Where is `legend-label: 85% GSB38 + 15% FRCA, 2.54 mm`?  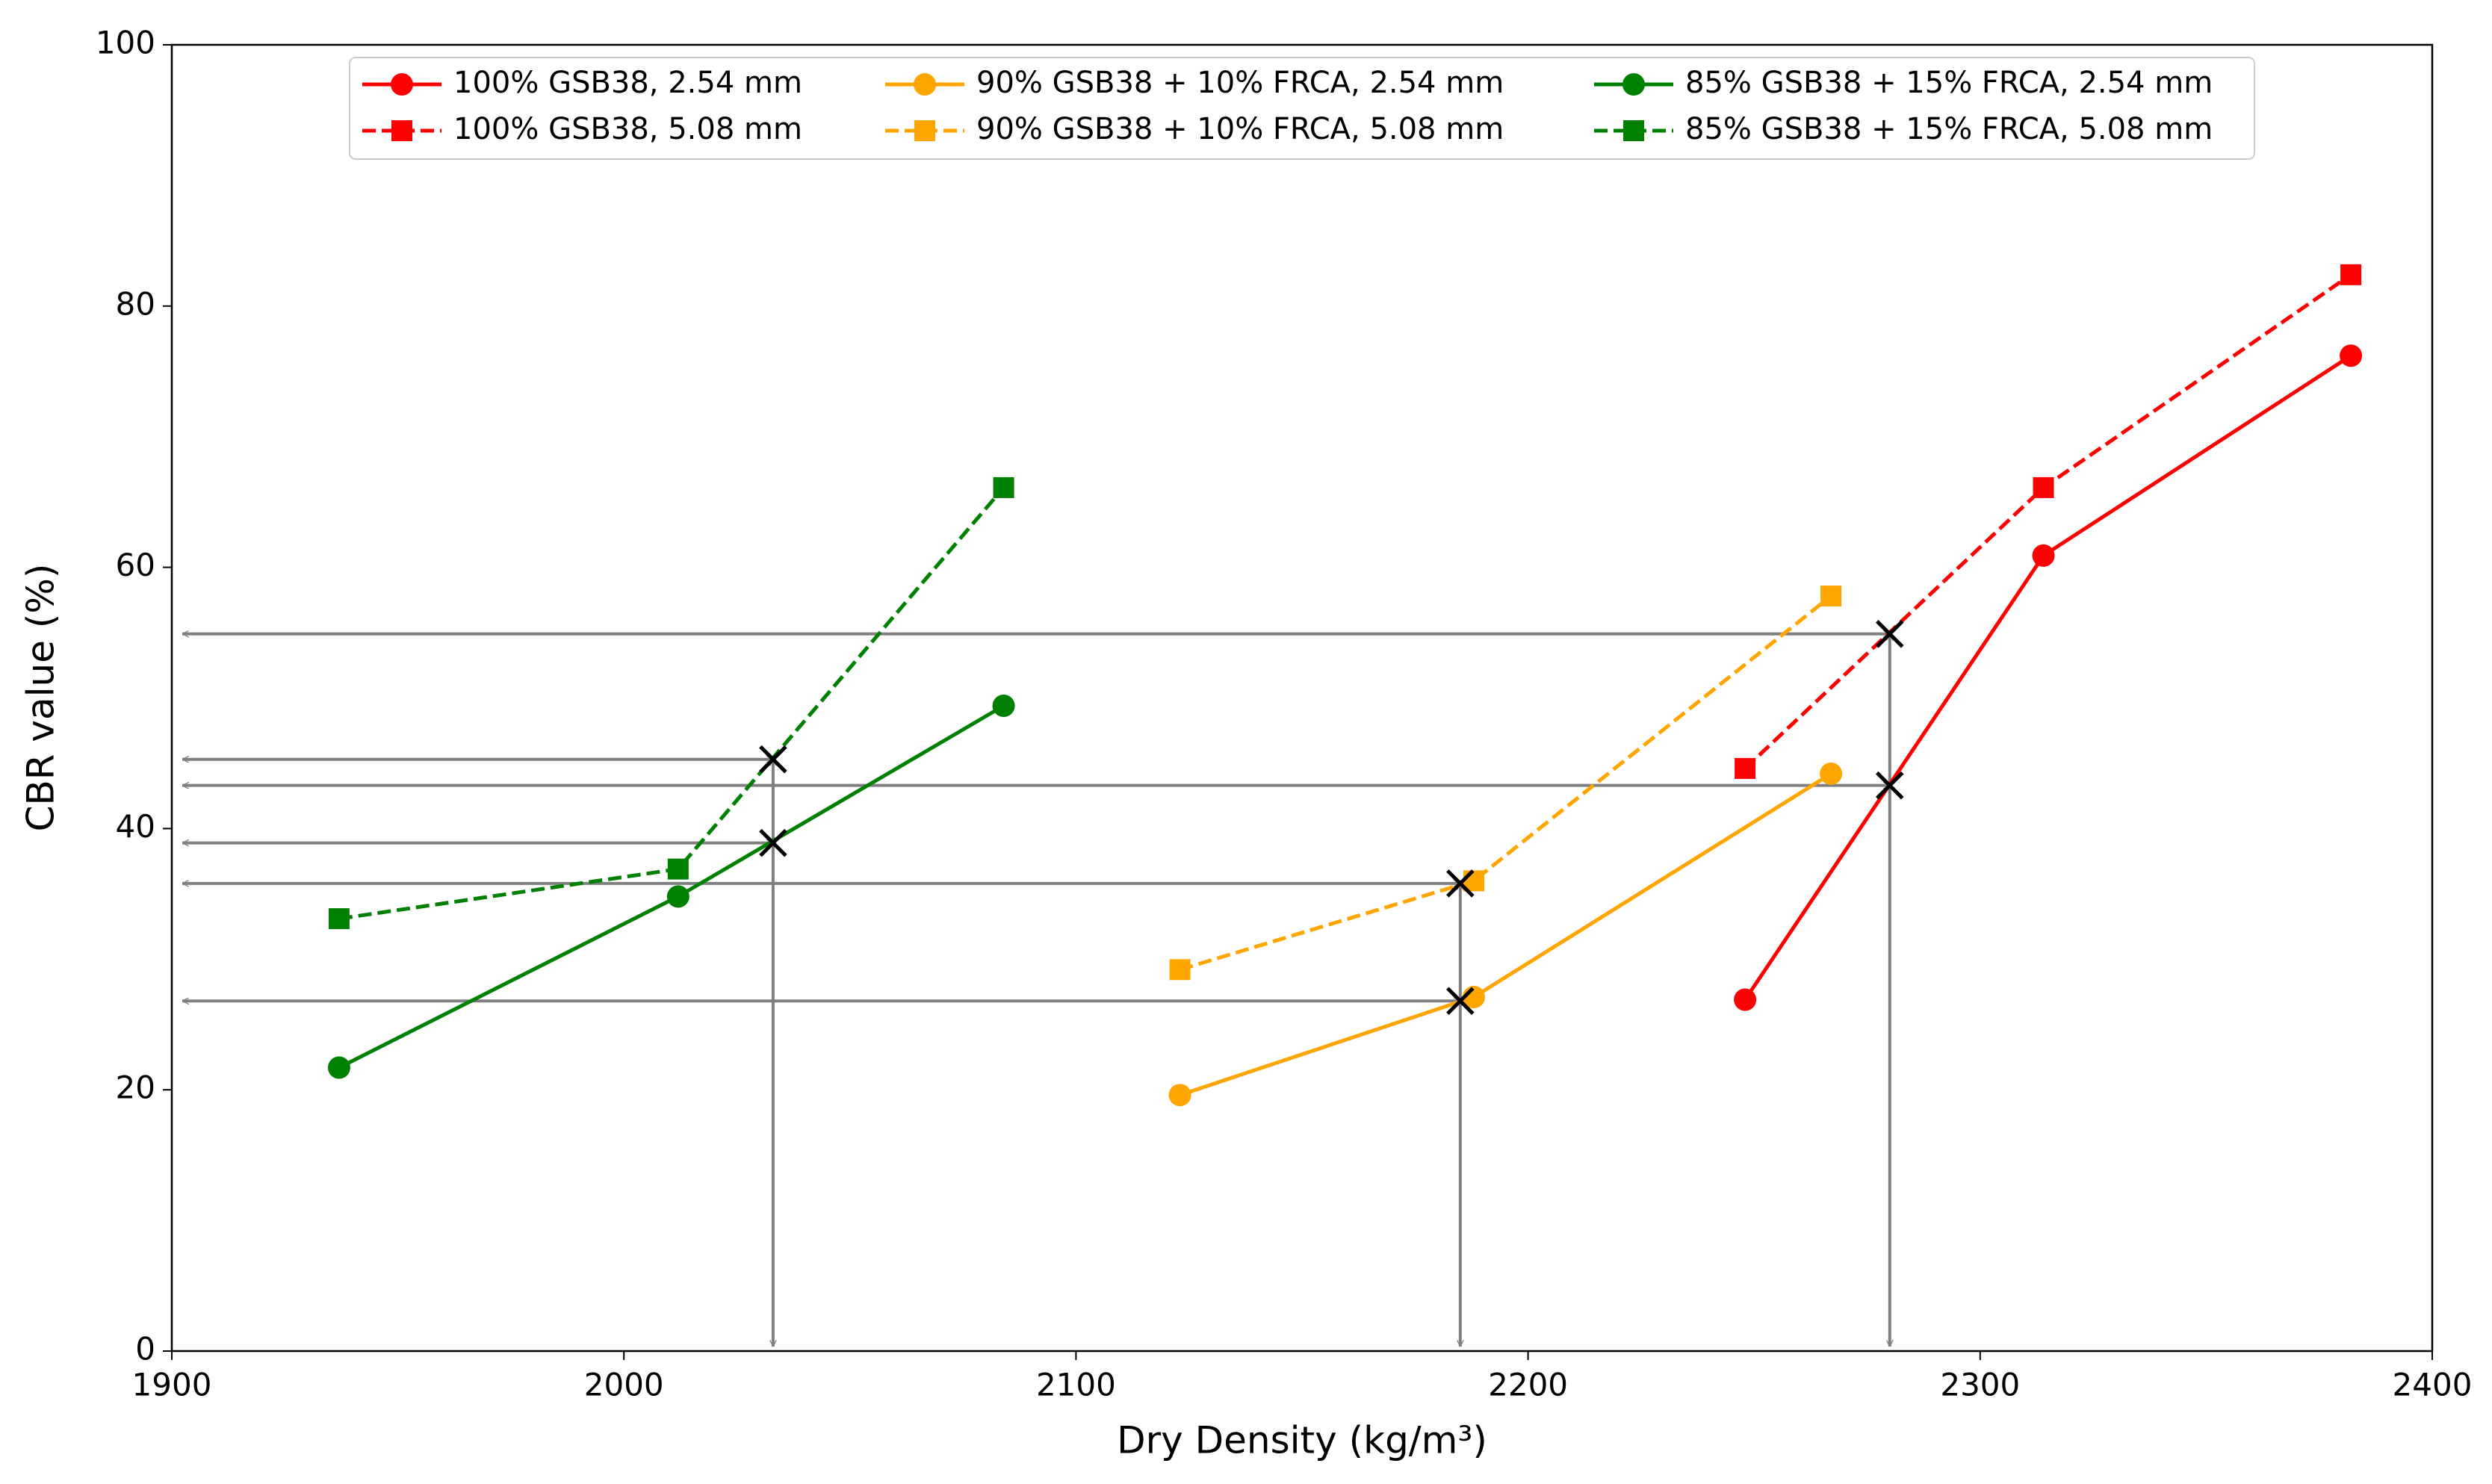
legend-label: 85% GSB38 + 15% FRCA, 2.54 mm is located at coordinates (1949, 83).